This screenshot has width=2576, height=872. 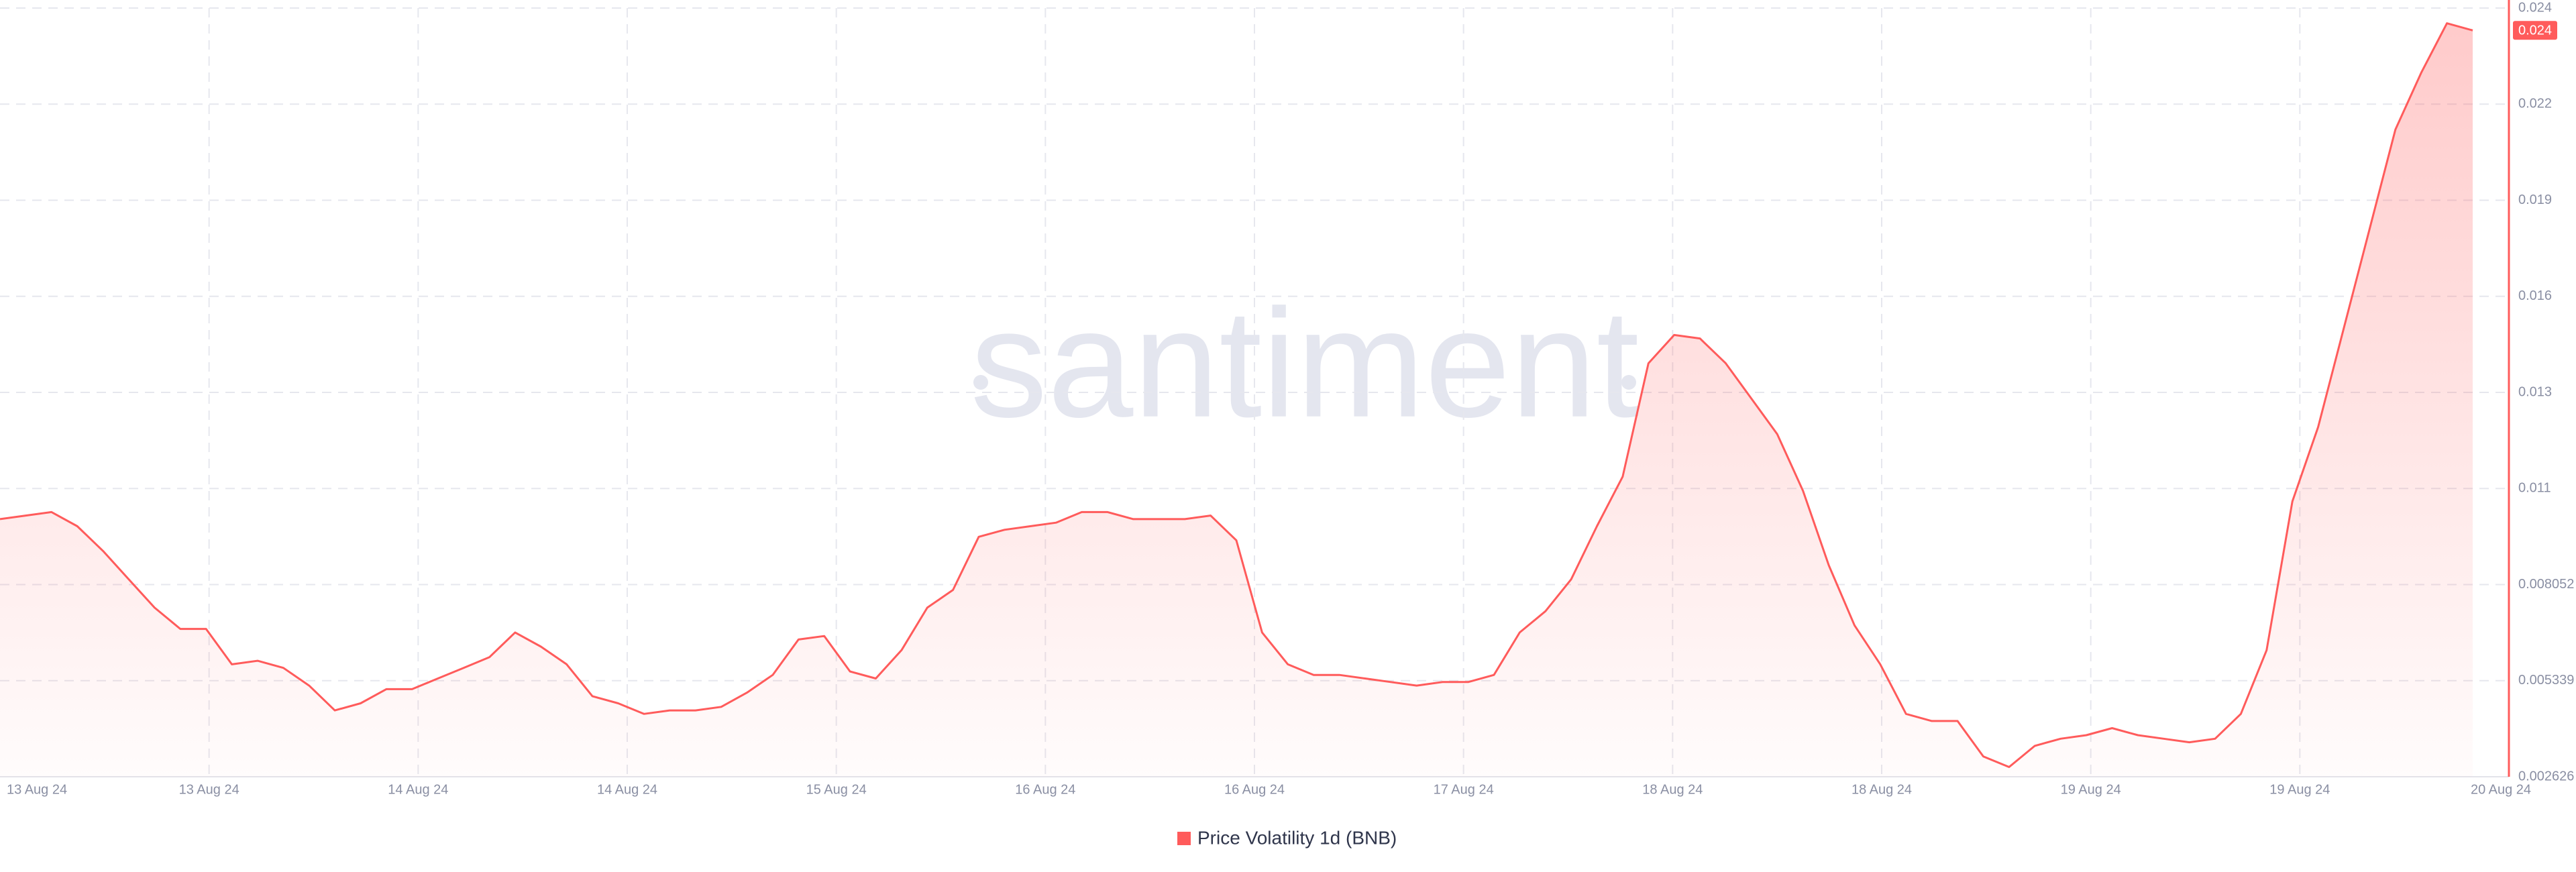 I want to click on value-label-box, so click(x=2535, y=30).